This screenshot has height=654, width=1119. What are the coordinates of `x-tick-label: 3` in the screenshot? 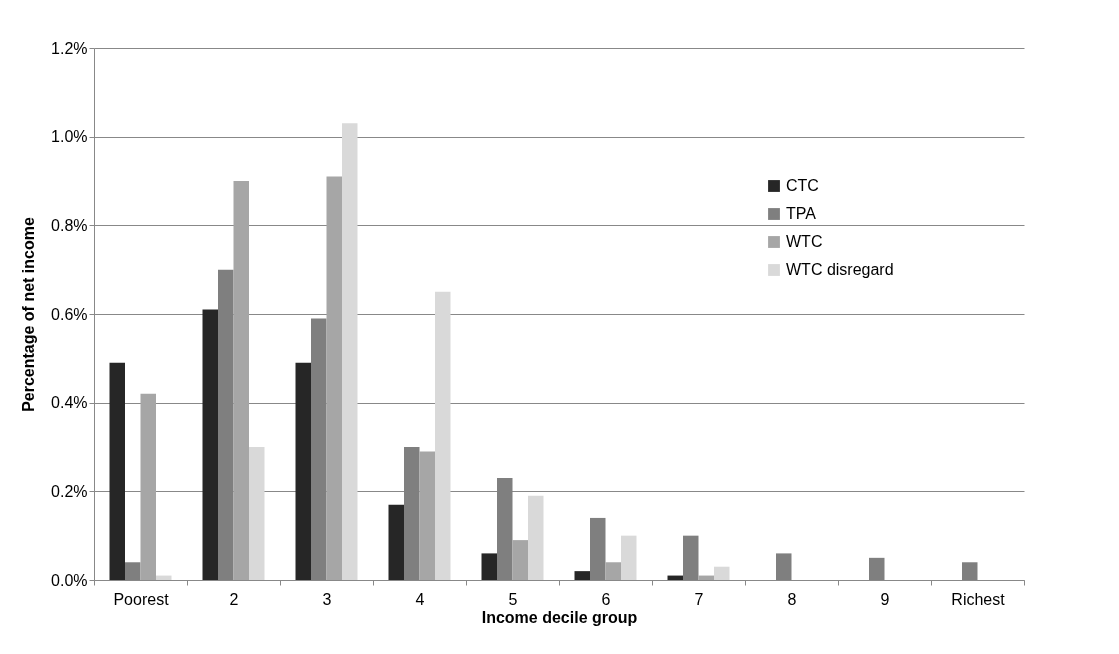 It's located at (327, 599).